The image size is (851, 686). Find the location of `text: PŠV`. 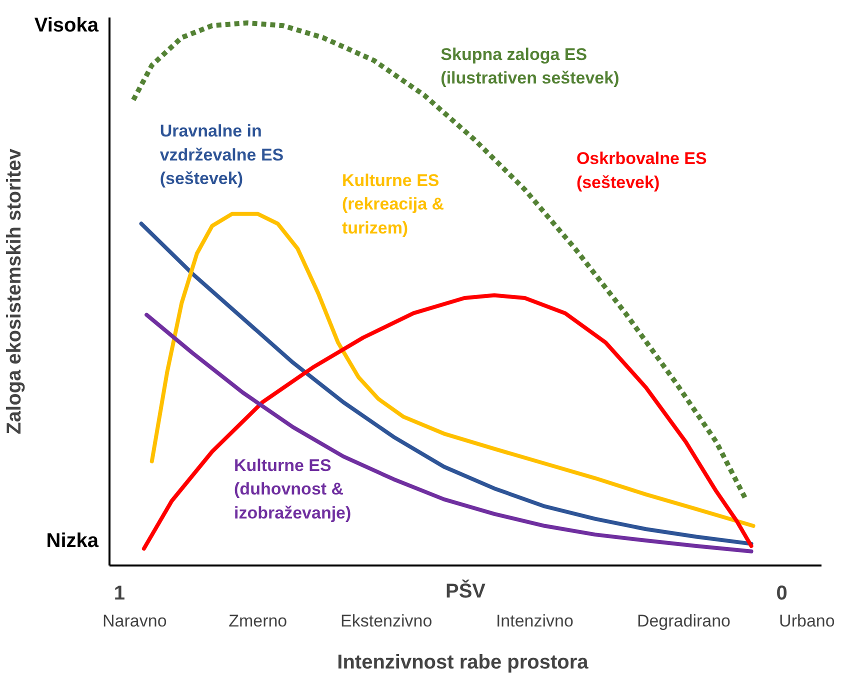

text: PŠV is located at coordinates (465, 591).